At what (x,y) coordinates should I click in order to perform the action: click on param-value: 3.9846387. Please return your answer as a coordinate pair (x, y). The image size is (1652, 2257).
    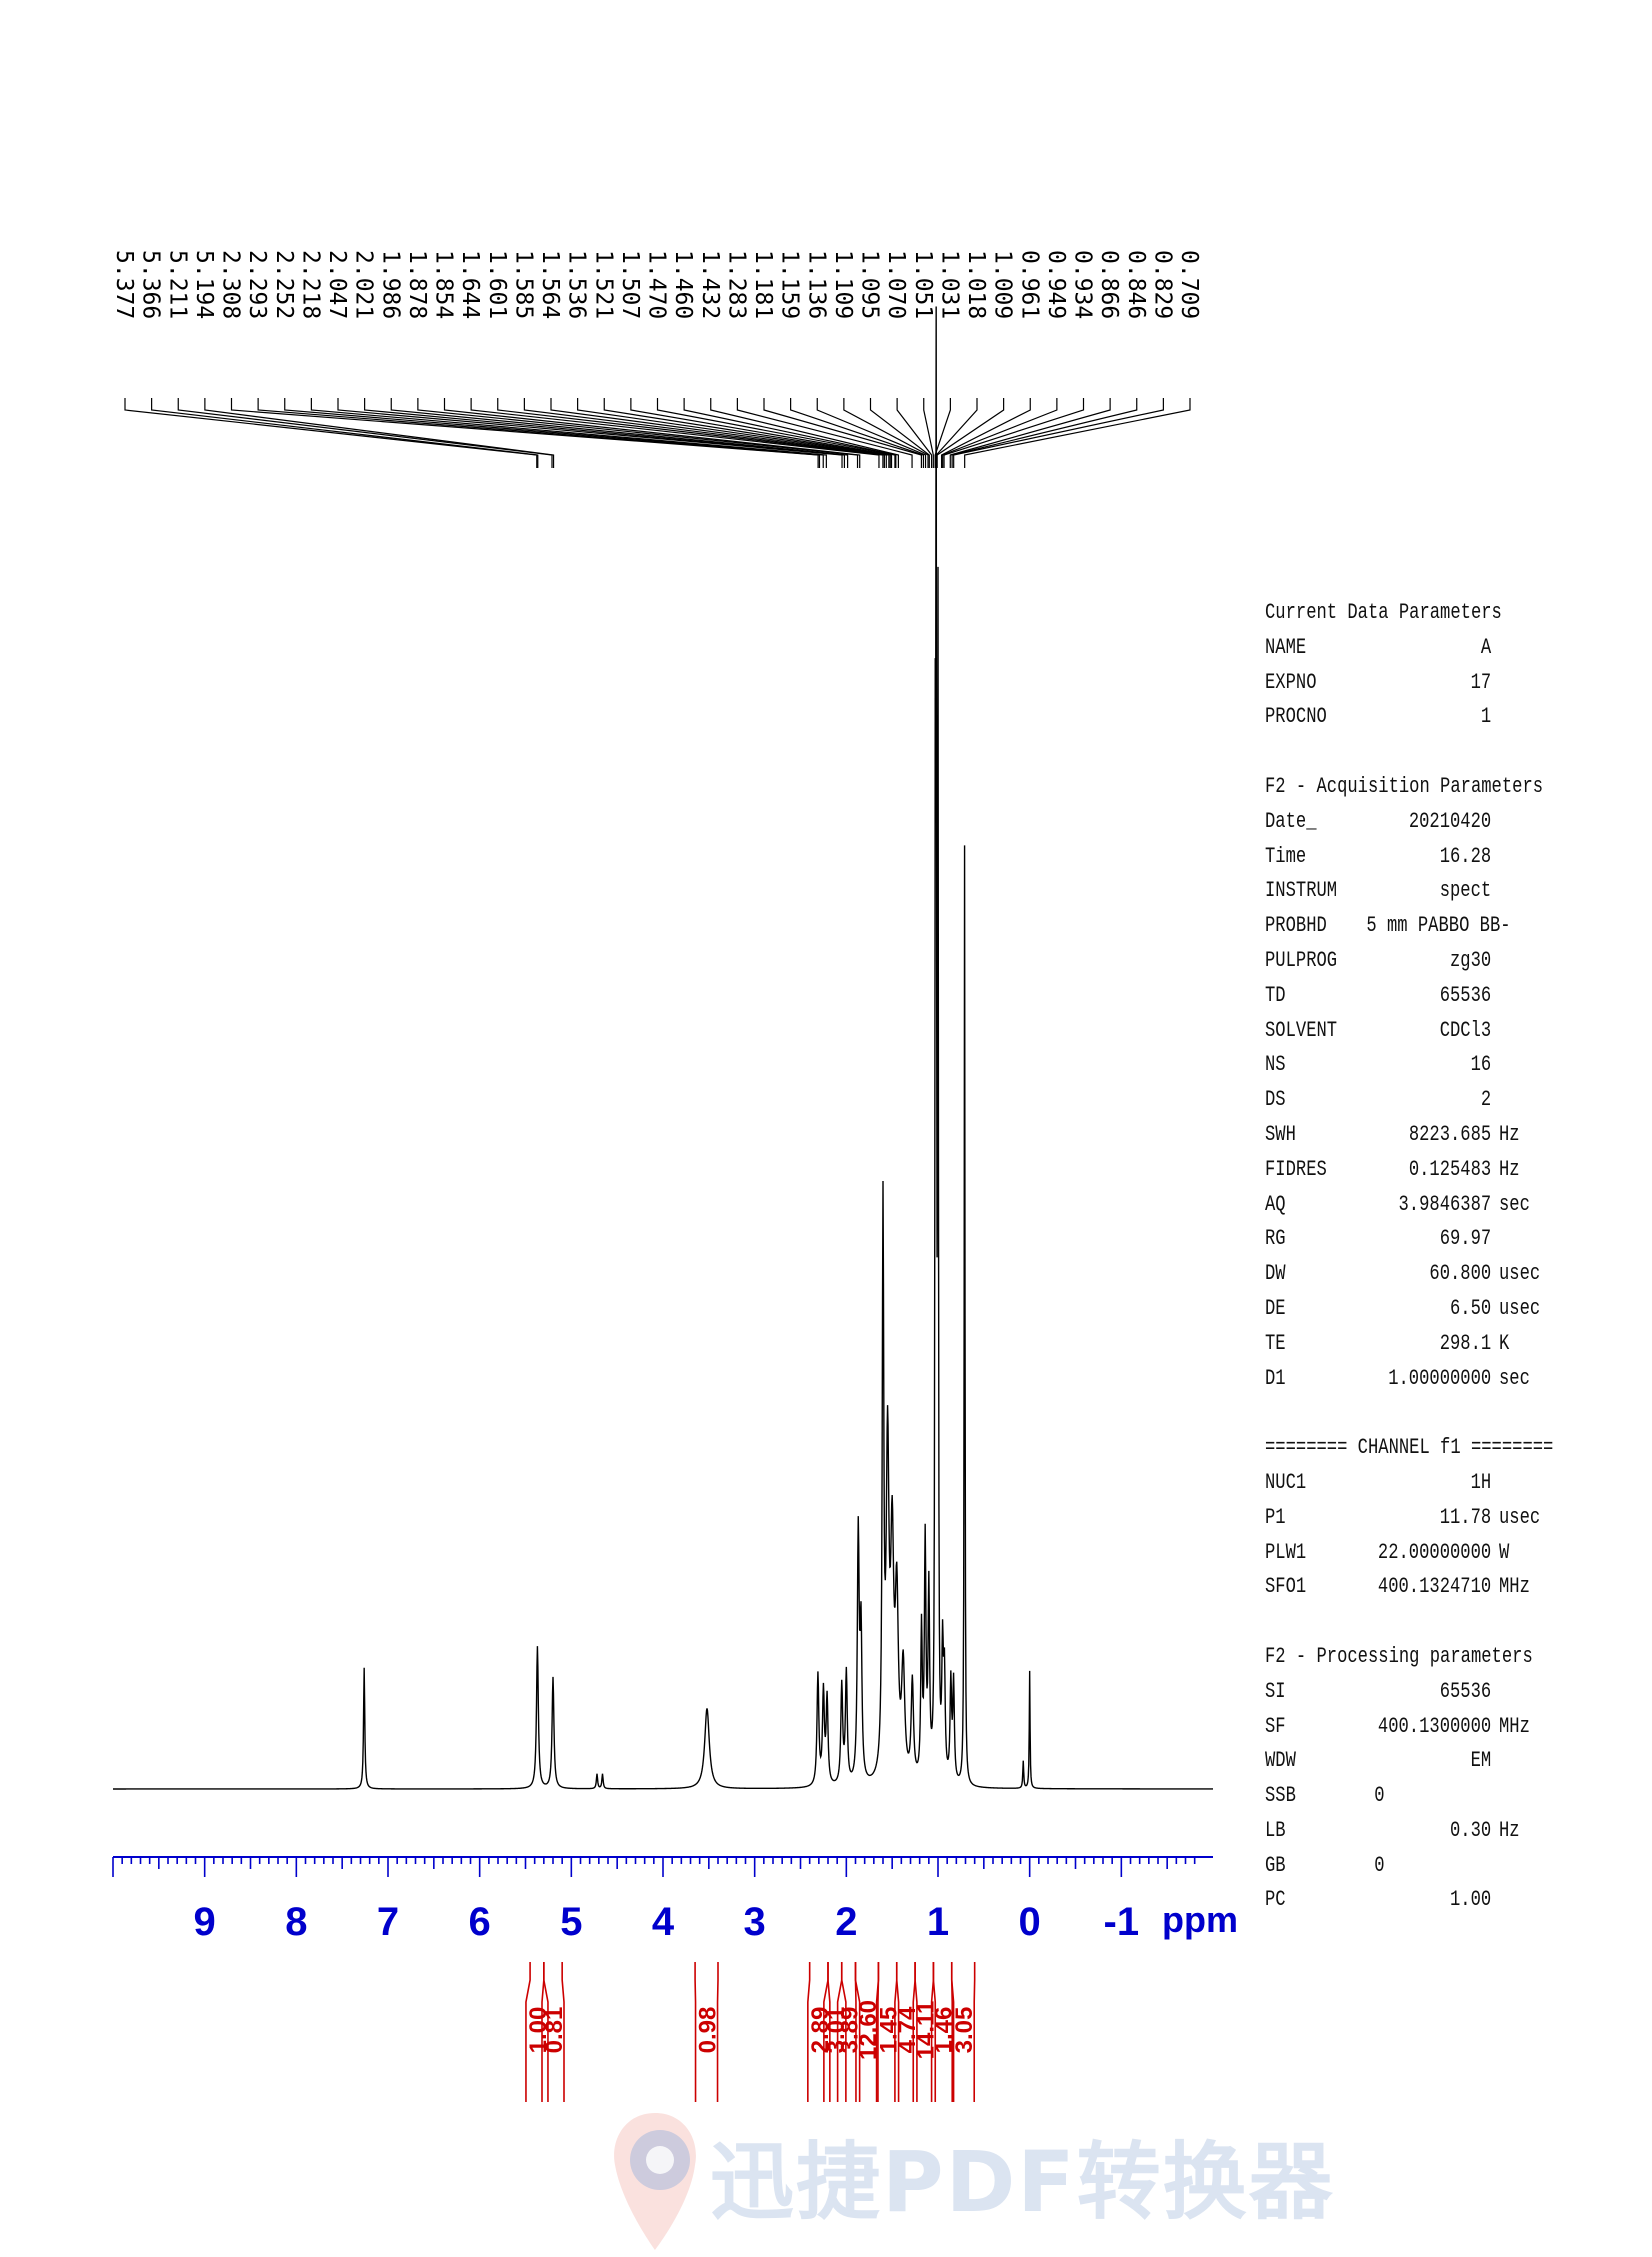
    Looking at the image, I should click on (1445, 1204).